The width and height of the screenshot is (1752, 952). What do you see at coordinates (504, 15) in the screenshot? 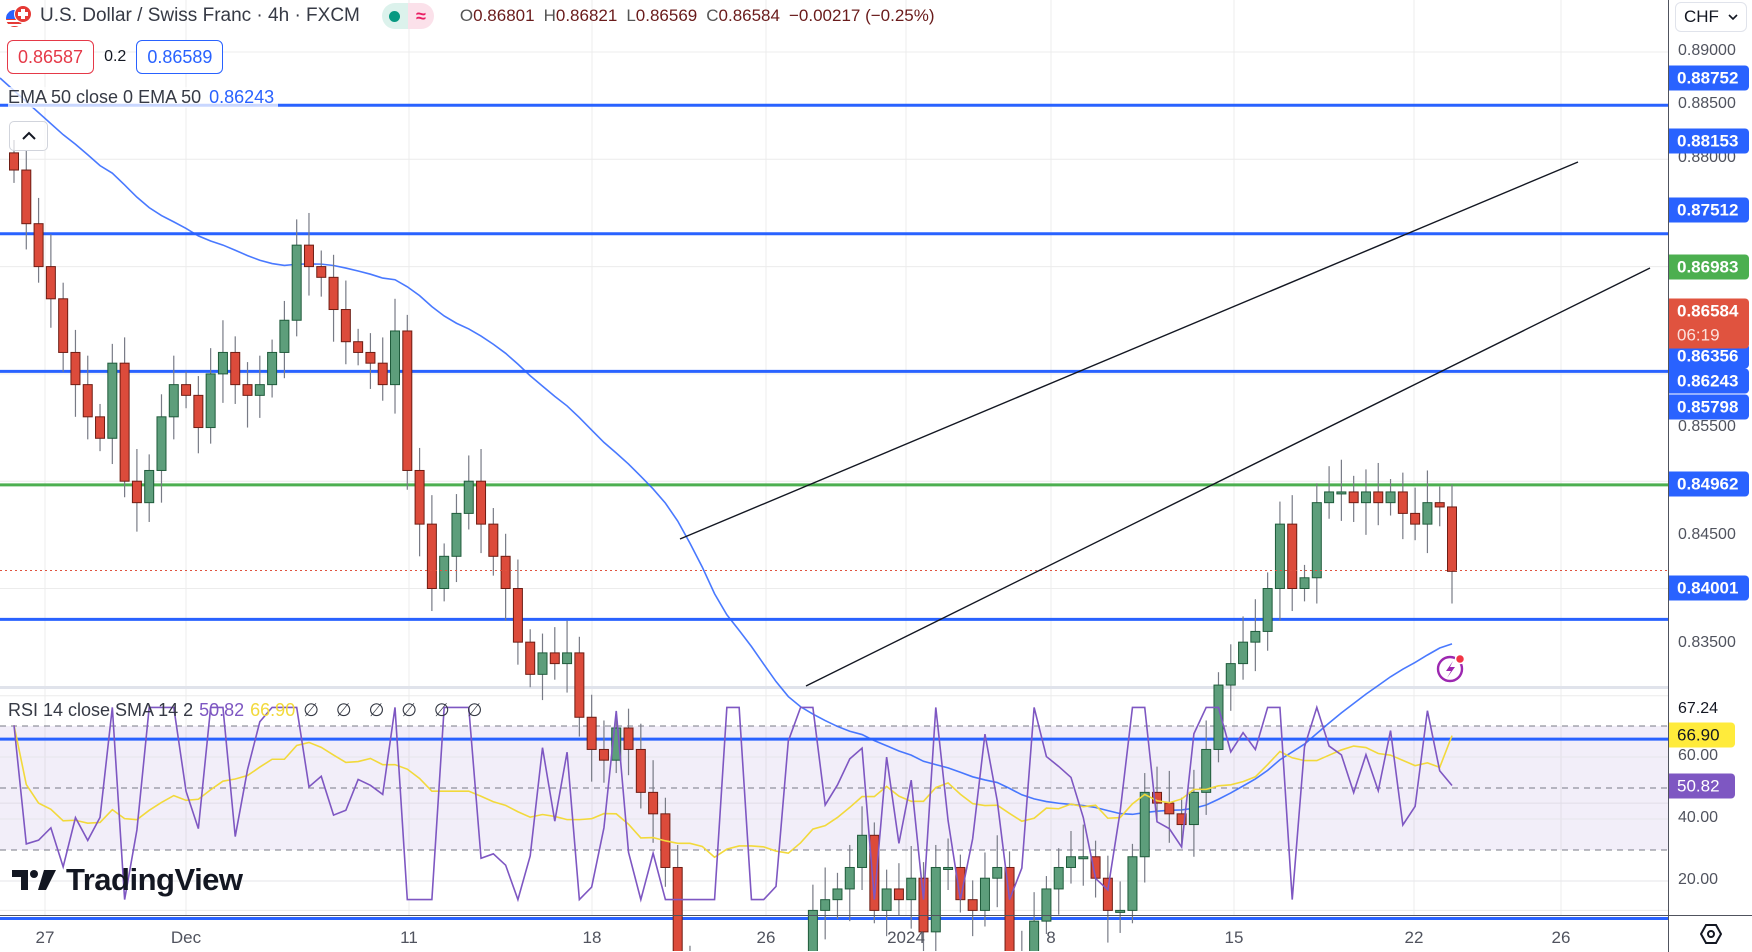
I see `open-value: 0.86801` at bounding box center [504, 15].